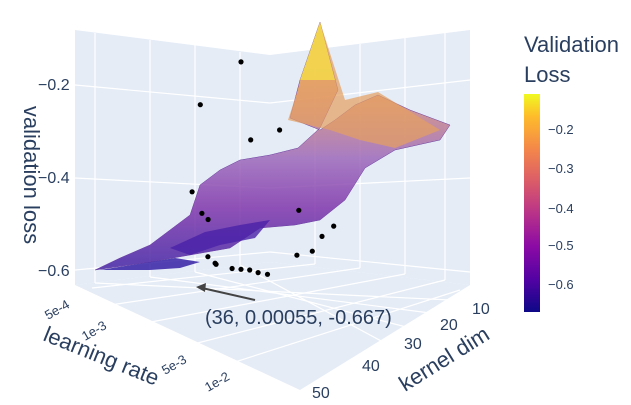 The width and height of the screenshot is (631, 405). Describe the element at coordinates (226, 292) in the screenshot. I see `annotation-arrow` at that location.